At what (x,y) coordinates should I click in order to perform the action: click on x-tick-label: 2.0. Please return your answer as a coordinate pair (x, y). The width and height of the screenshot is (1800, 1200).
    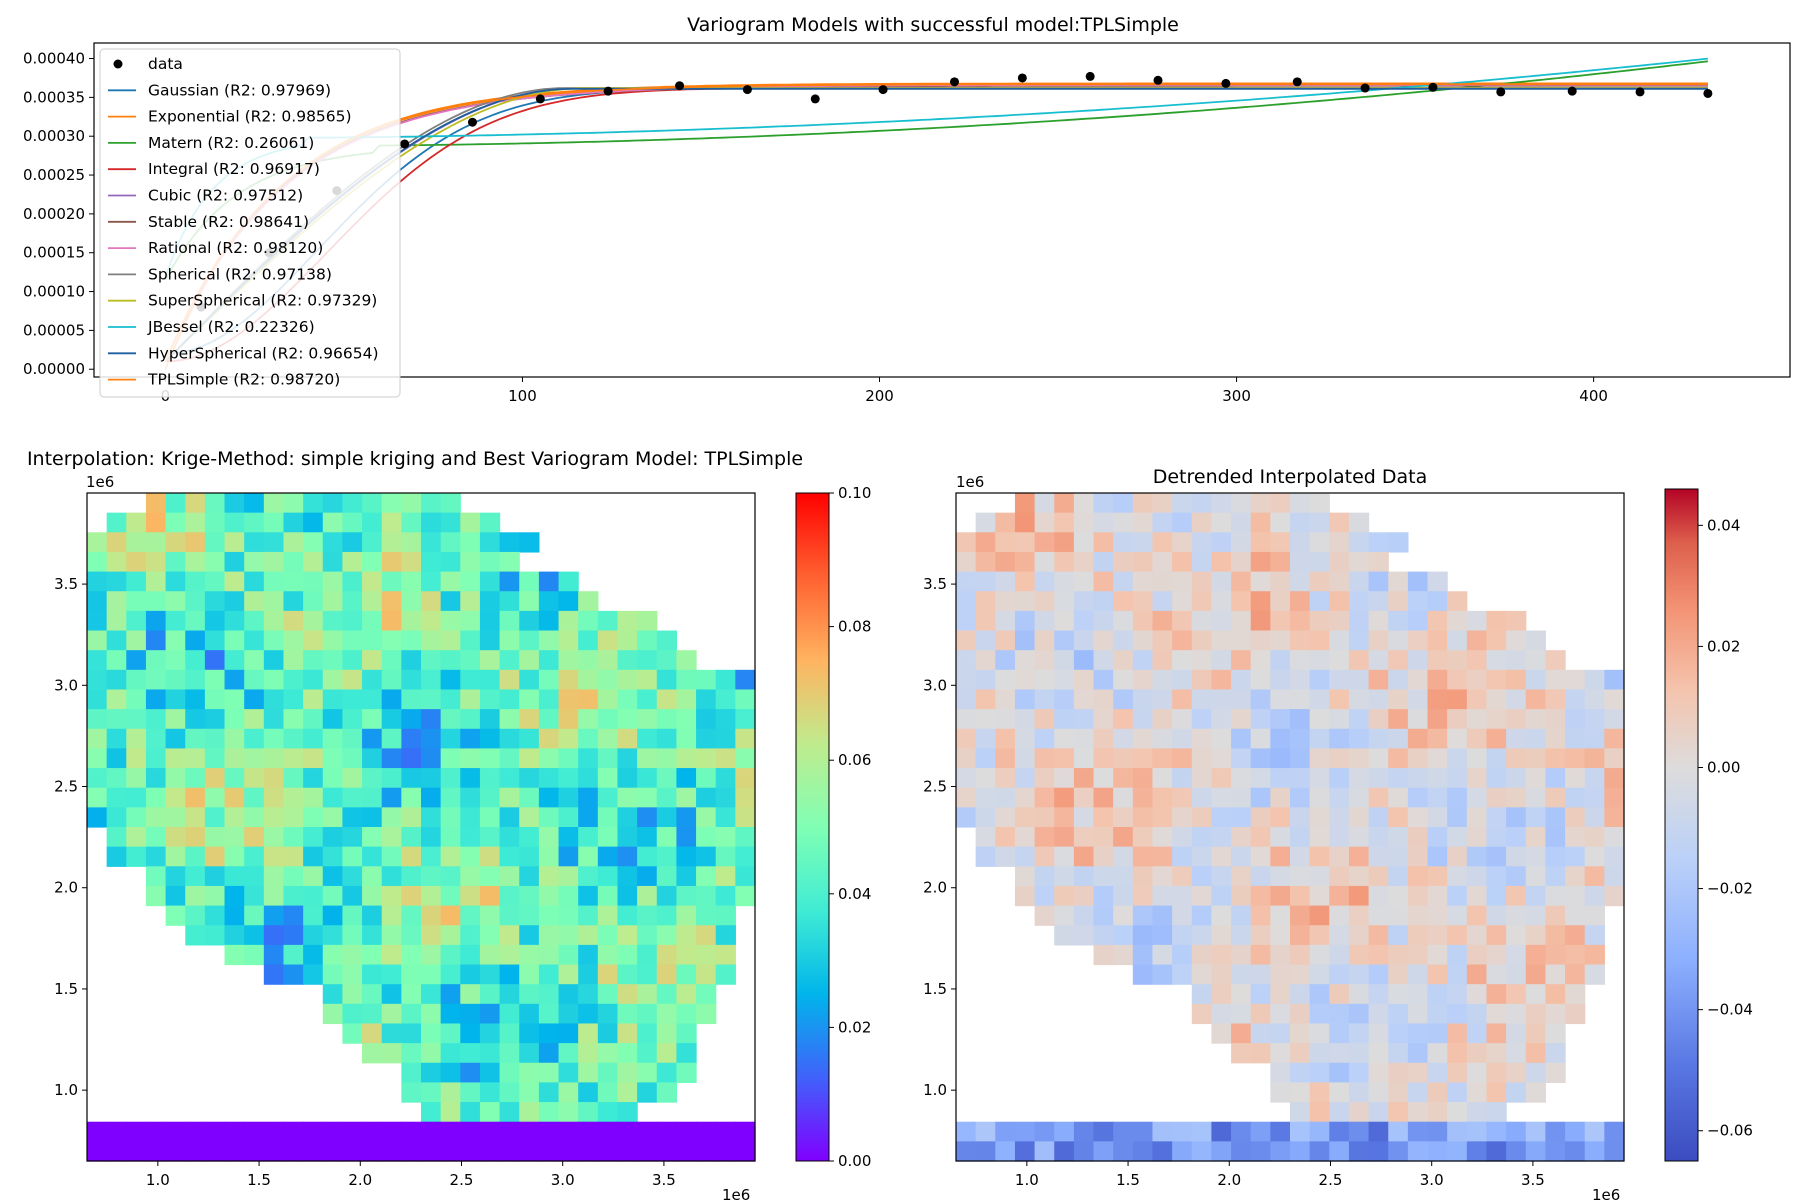
    Looking at the image, I should click on (1229, 1180).